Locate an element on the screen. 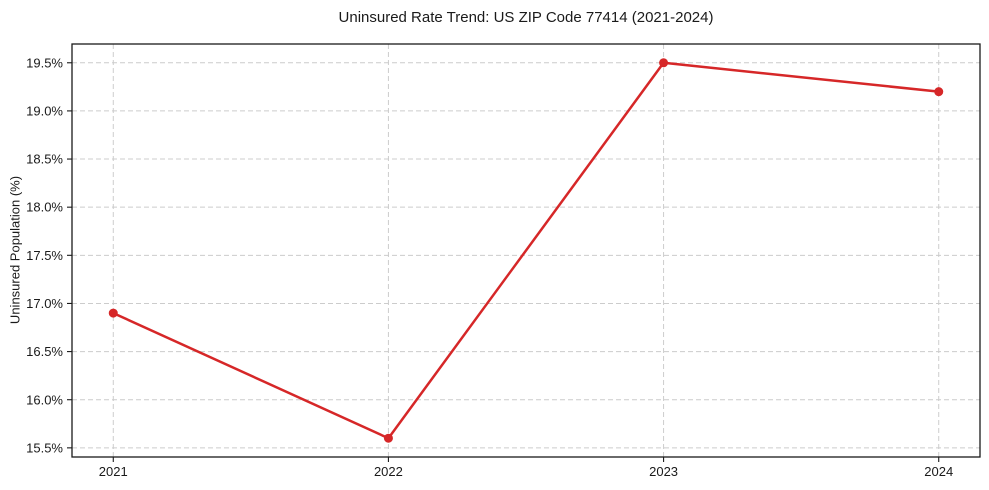 The image size is (989, 490). y-axis-label: Uninsured Population (%) is located at coordinates (15, 250).